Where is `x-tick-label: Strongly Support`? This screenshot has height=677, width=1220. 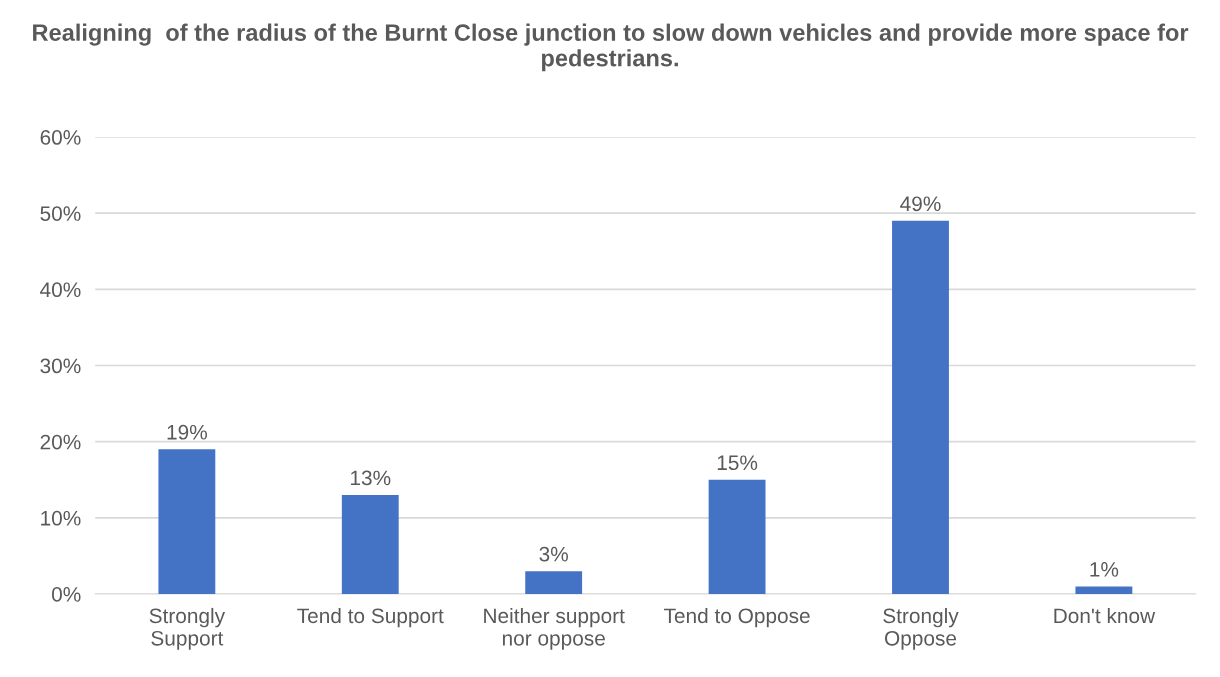 x-tick-label: Strongly Support is located at coordinates (187, 628).